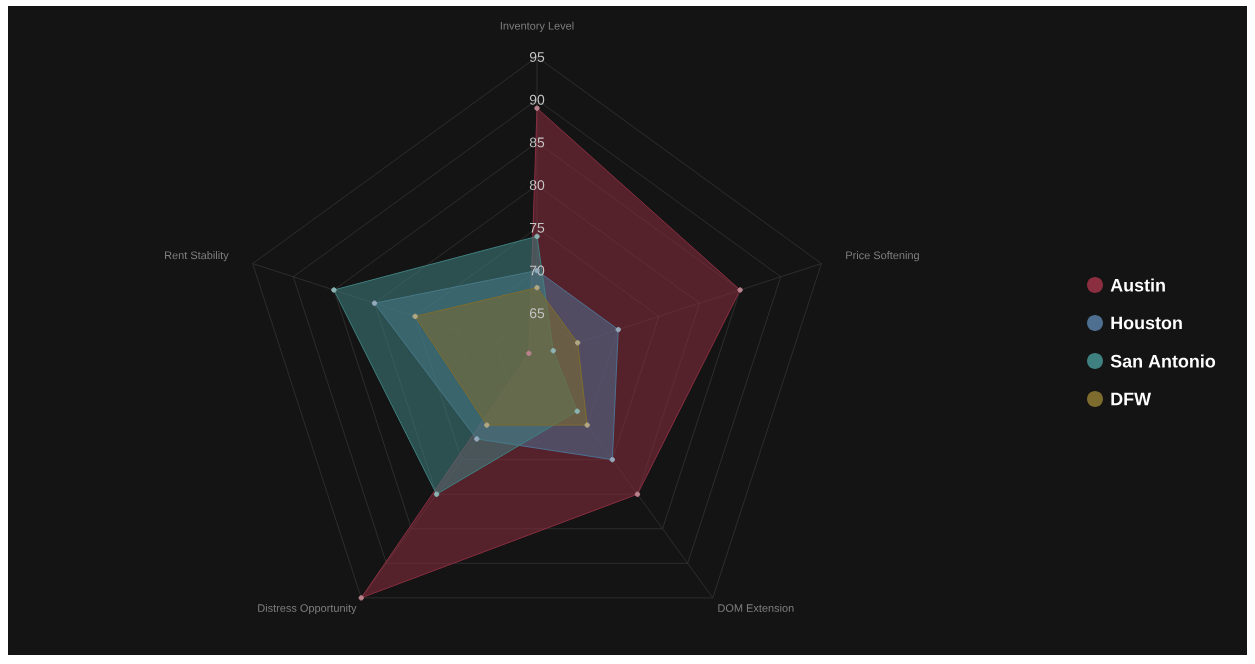  What do you see at coordinates (1163, 361) in the screenshot?
I see `legend-label: San Antonio` at bounding box center [1163, 361].